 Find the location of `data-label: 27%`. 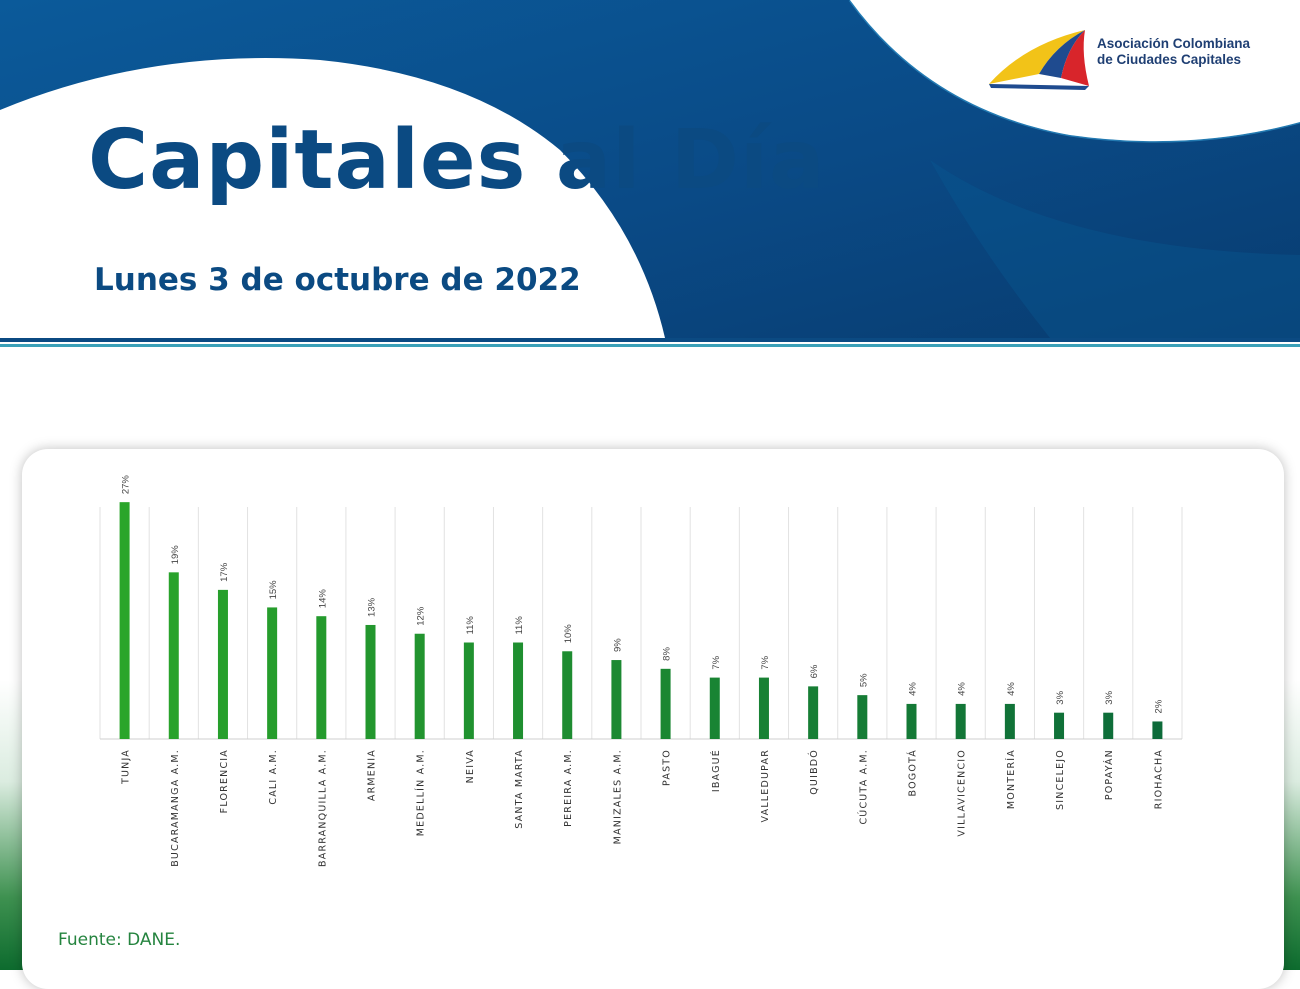

data-label: 27% is located at coordinates (126, 485).